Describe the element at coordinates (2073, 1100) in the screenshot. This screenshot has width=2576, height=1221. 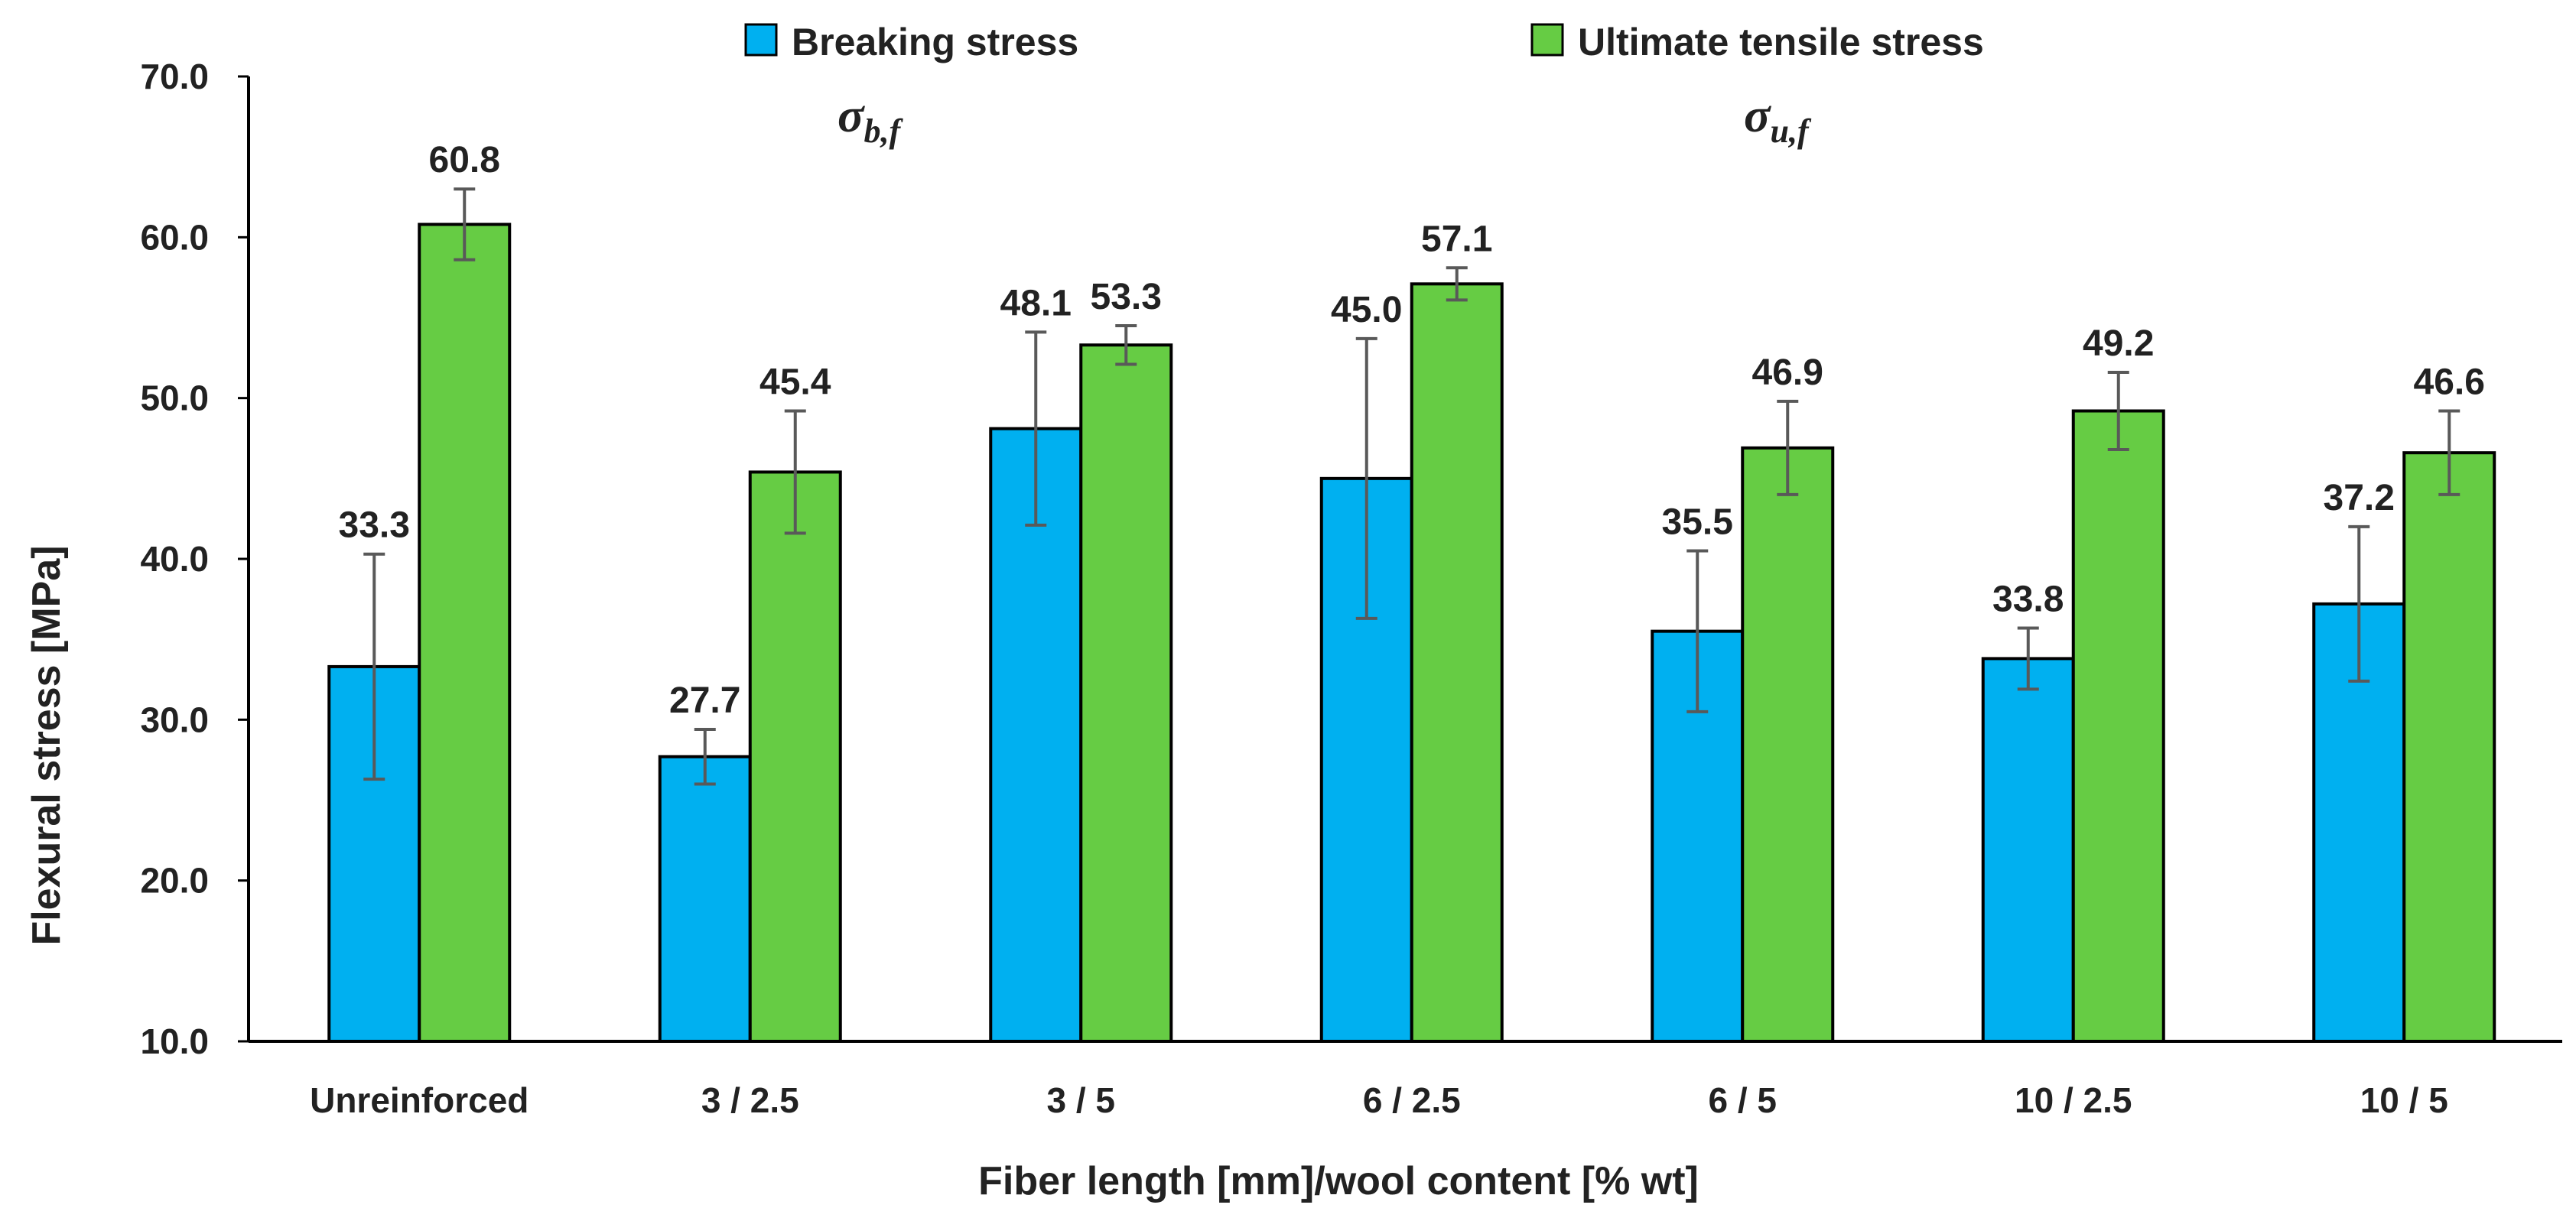
I see `x-tick-label: 10 / 2.5` at that location.